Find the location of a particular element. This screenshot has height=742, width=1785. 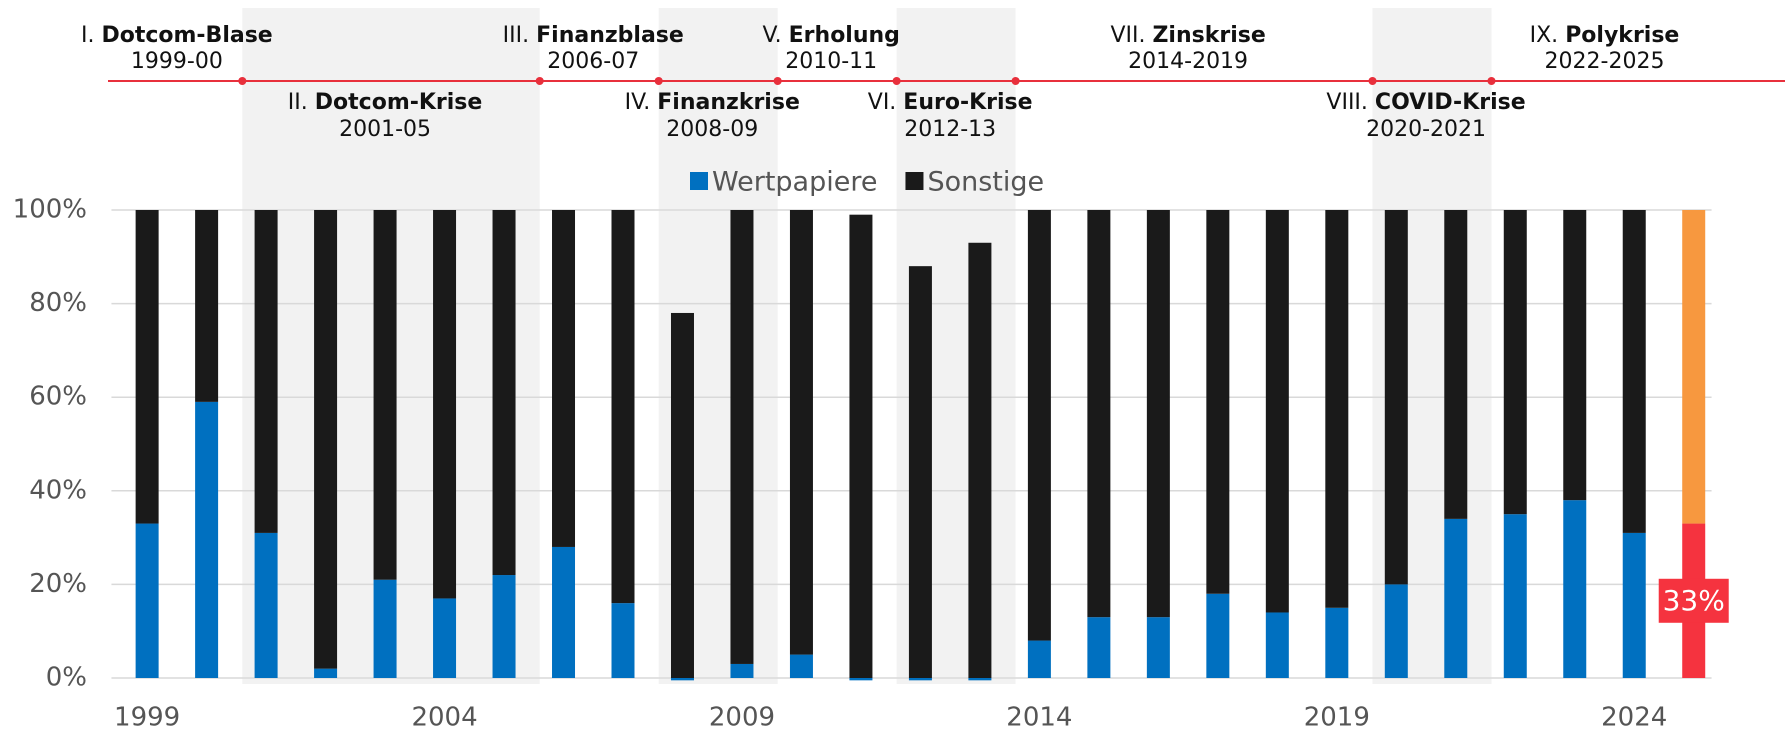

period-title: IV. Finanzkrise is located at coordinates (712, 102).